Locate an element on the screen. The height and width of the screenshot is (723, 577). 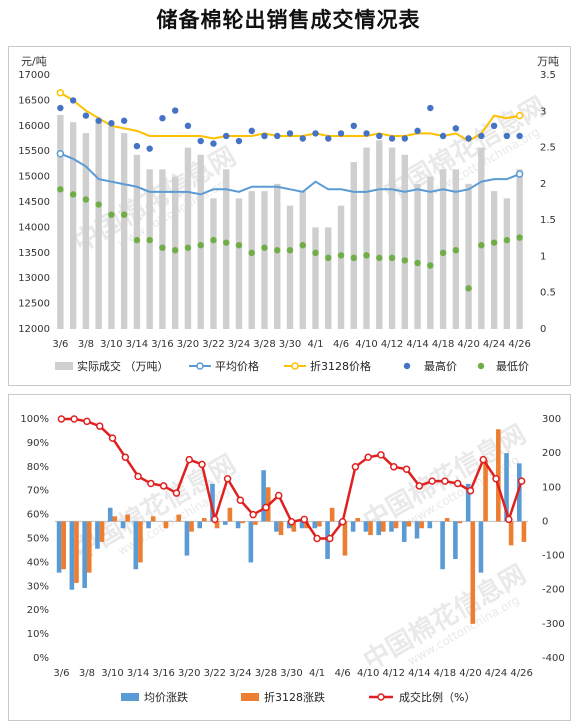
x-tick-label: 4/18 is located at coordinates (445, 673).